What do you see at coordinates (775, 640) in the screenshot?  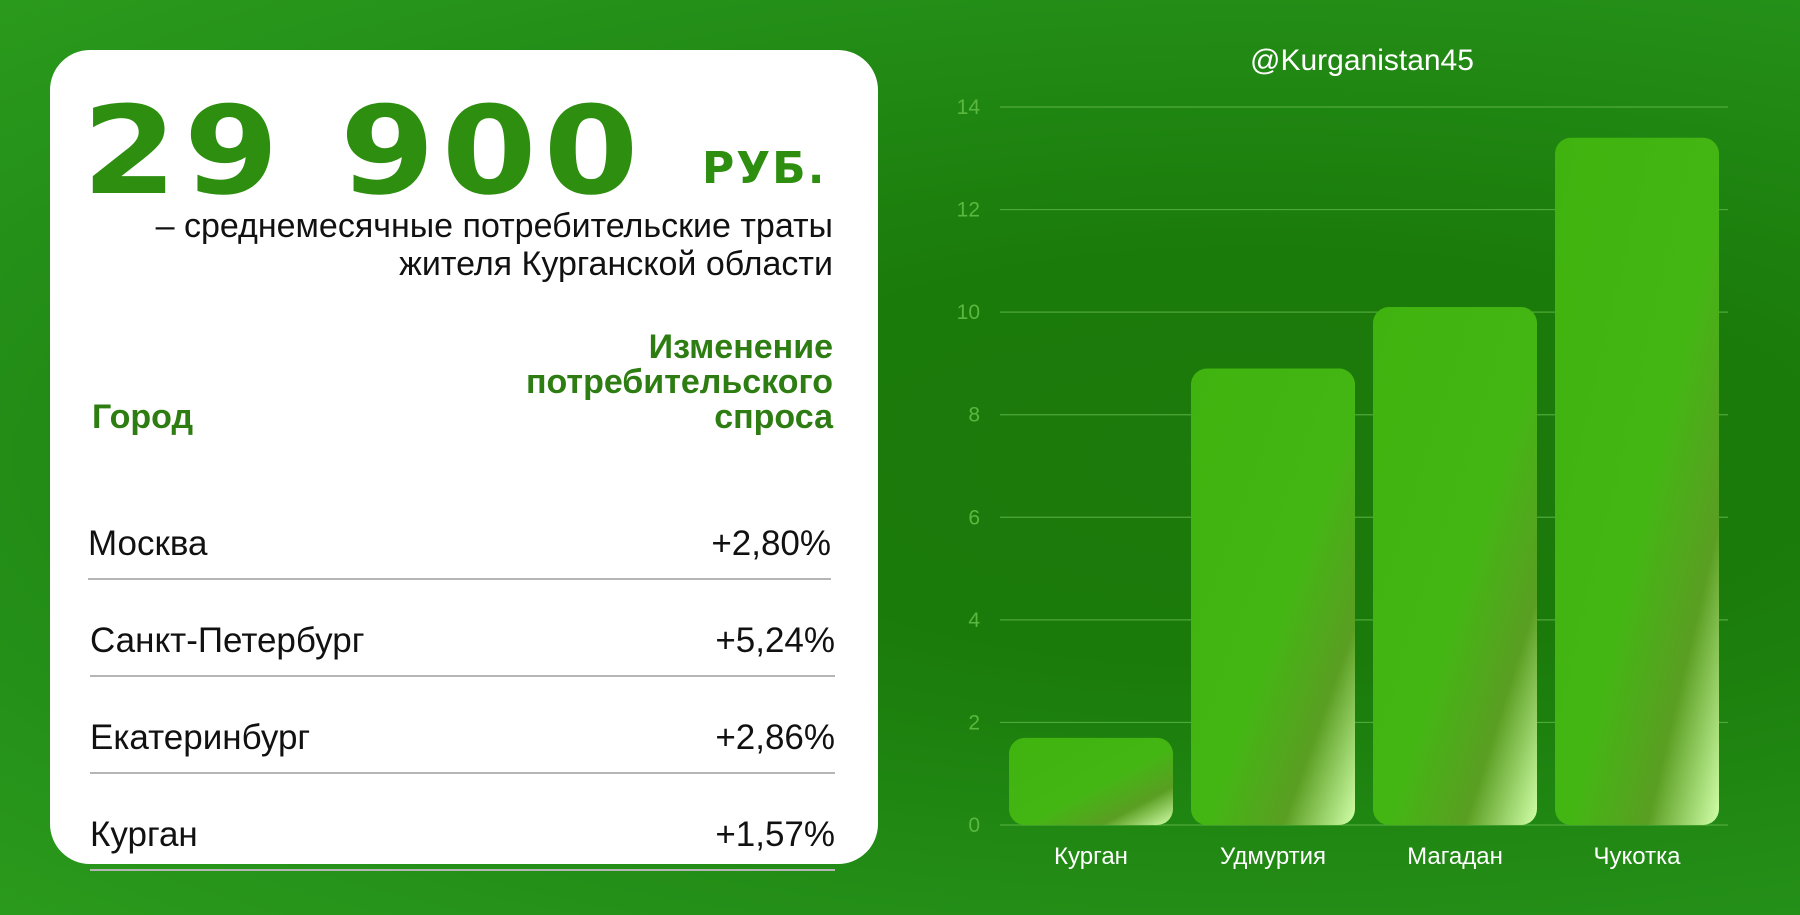 I see `table-row-change: +5,24%` at bounding box center [775, 640].